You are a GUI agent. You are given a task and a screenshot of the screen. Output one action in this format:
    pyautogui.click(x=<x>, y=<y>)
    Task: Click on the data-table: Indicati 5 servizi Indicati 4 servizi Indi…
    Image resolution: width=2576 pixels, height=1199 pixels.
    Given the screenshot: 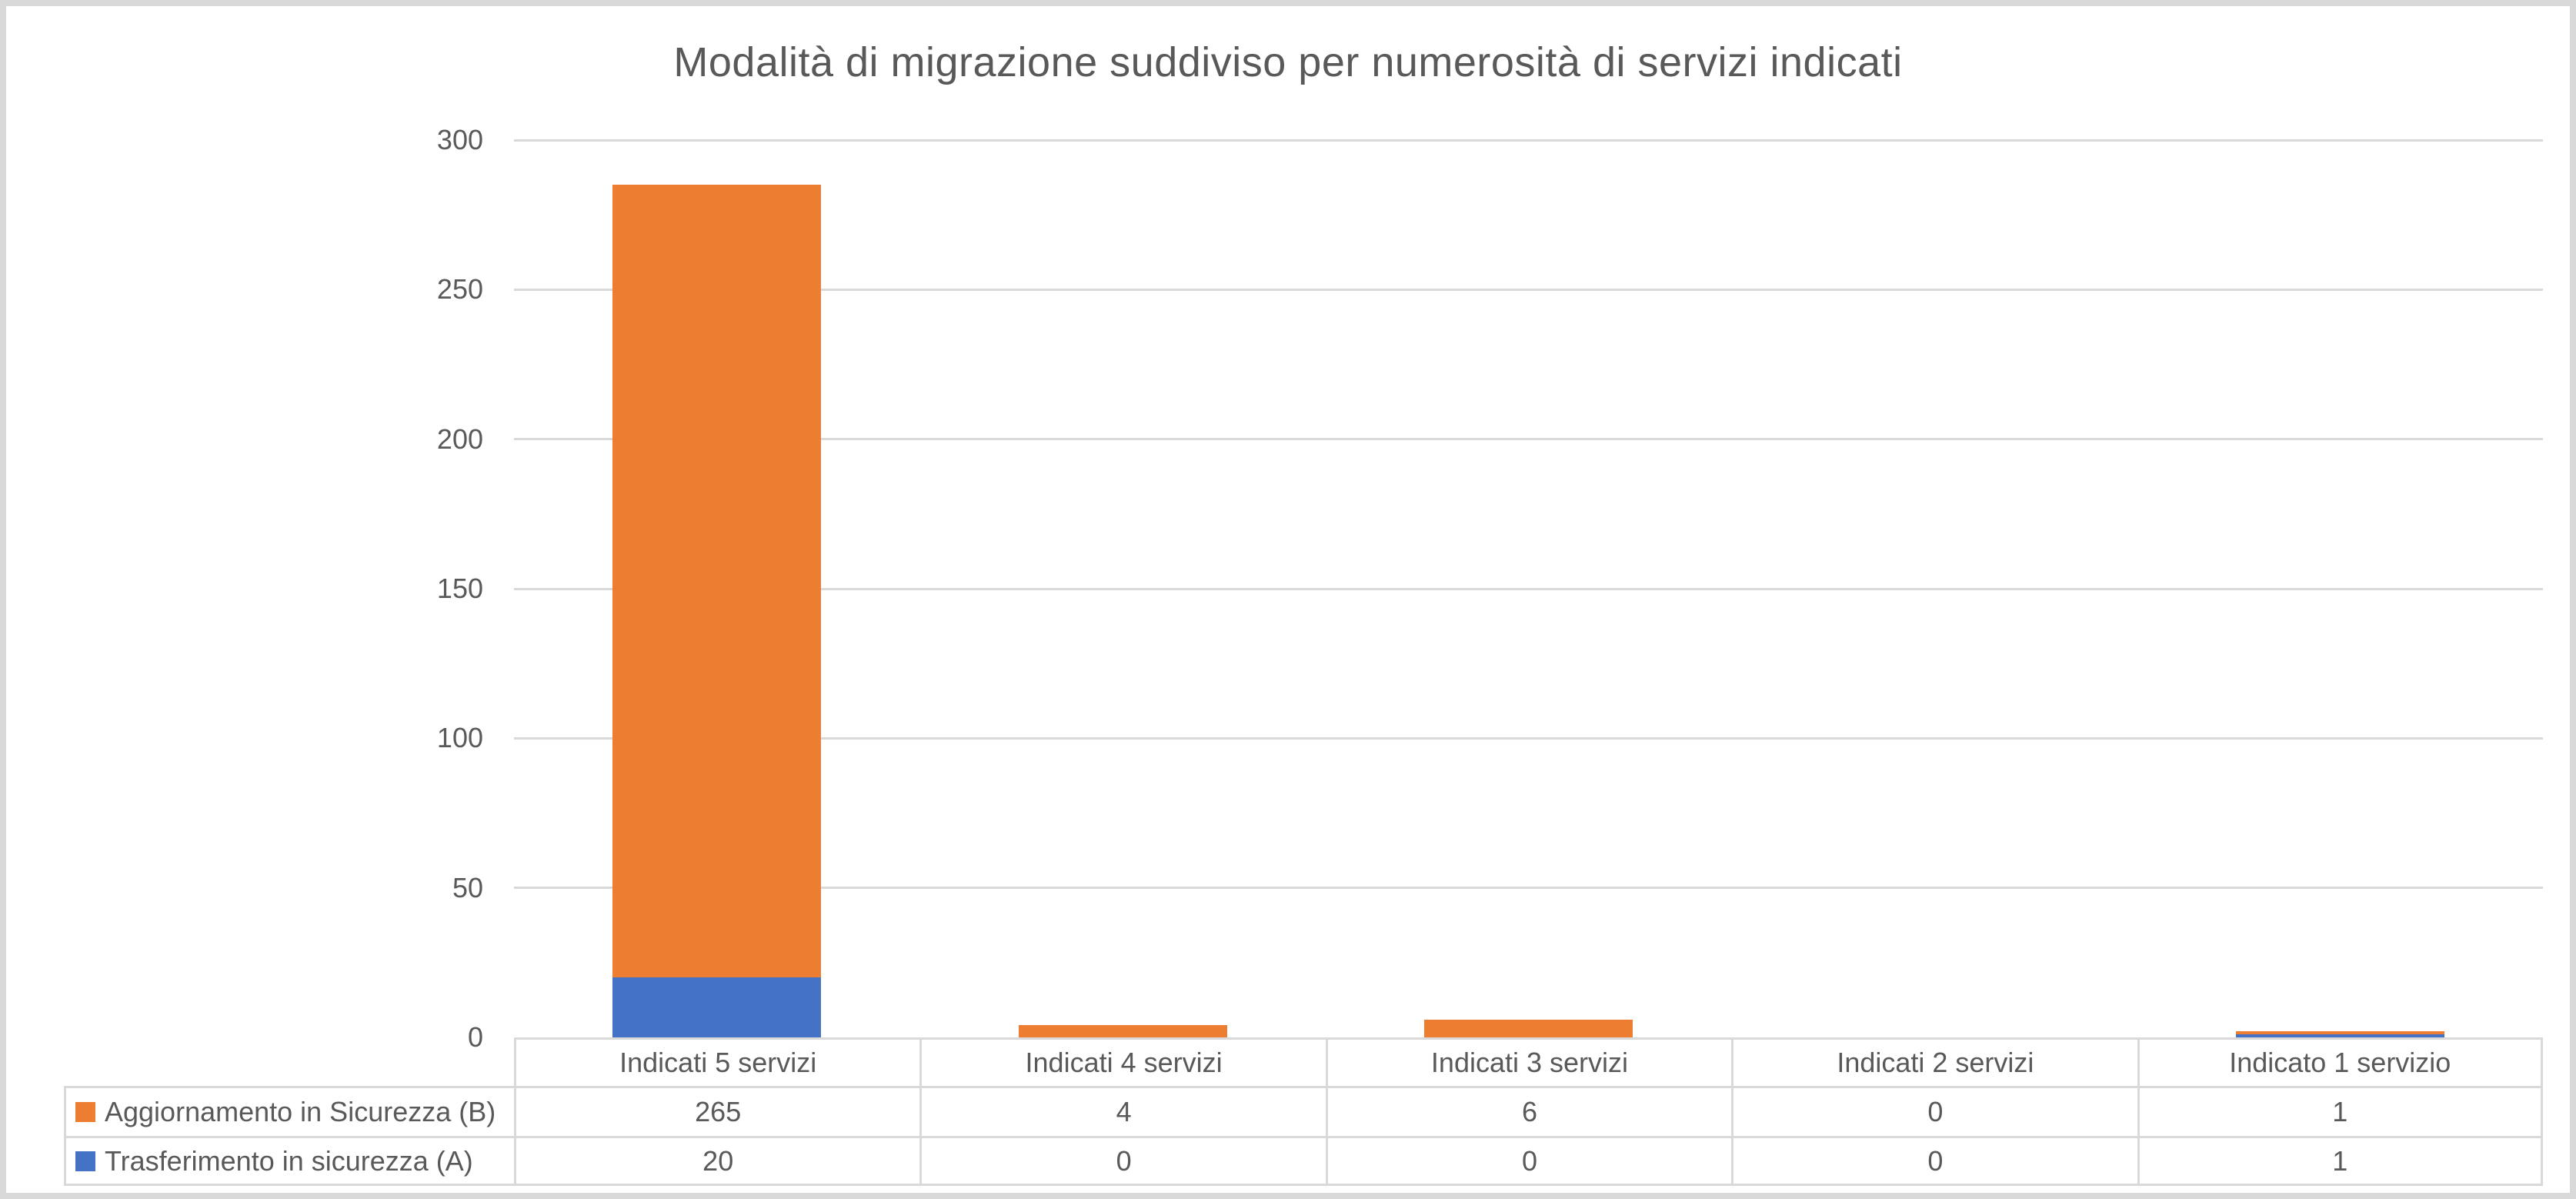 What is the action you would take?
    pyautogui.click(x=1304, y=1111)
    